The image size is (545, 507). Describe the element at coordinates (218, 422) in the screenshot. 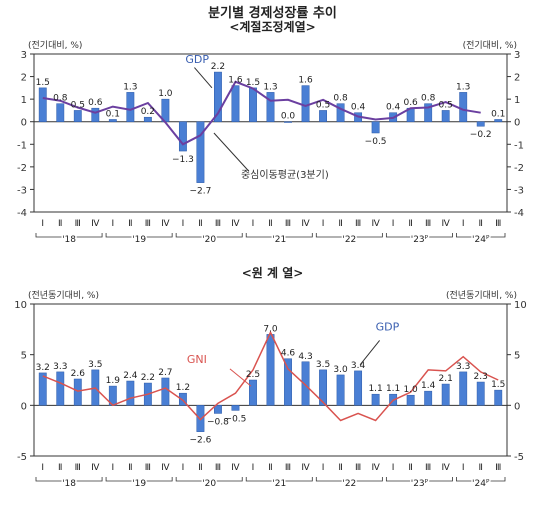

I see `bar-value-label: −0.8` at that location.